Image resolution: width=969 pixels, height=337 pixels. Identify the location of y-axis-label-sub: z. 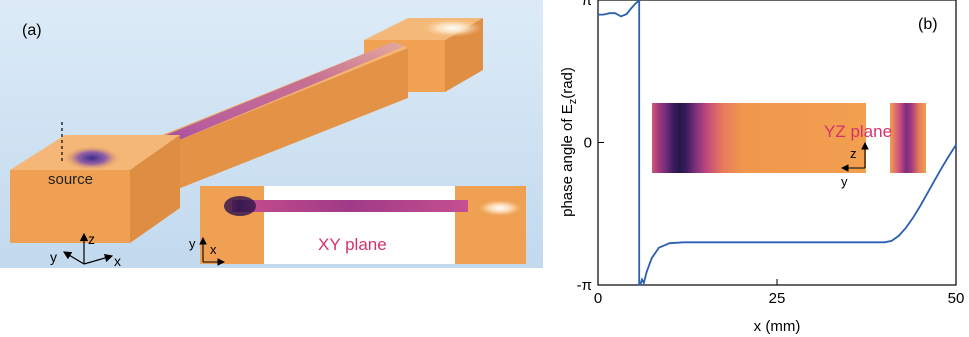
(573, 102).